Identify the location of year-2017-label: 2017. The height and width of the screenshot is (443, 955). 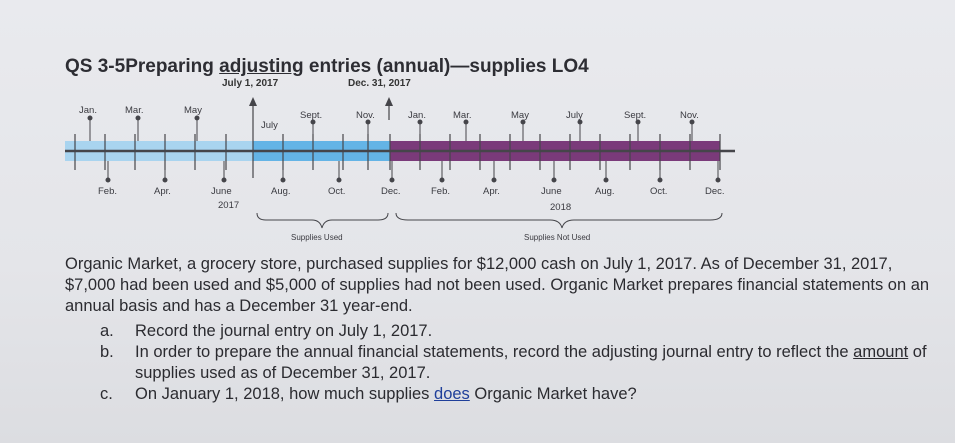
(228, 205).